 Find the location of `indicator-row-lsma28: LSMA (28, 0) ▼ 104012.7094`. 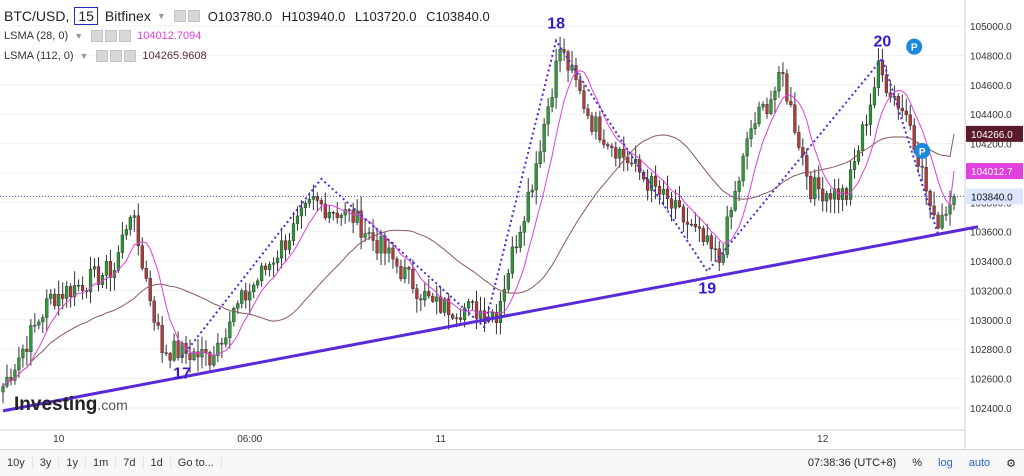

indicator-row-lsma28: LSMA (28, 0) ▼ 104012.7094 is located at coordinates (247, 36).